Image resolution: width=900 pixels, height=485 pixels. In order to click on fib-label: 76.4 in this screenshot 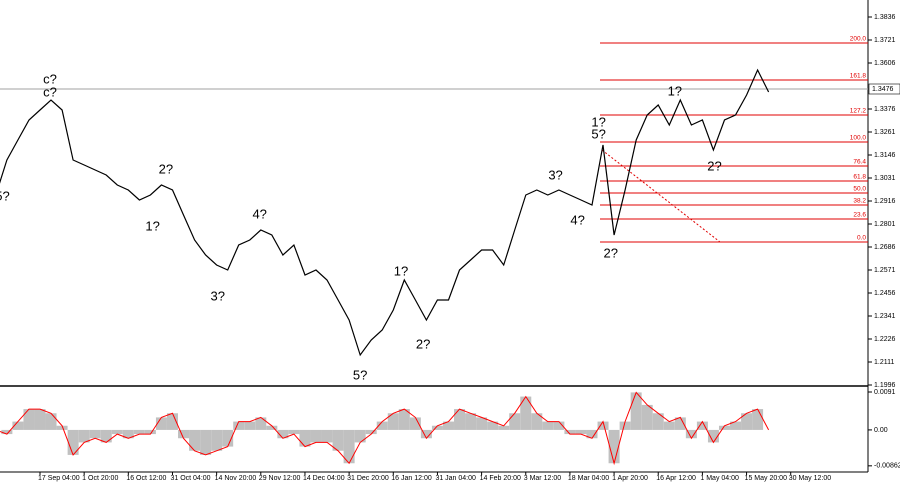, I will do `click(859, 162)`.